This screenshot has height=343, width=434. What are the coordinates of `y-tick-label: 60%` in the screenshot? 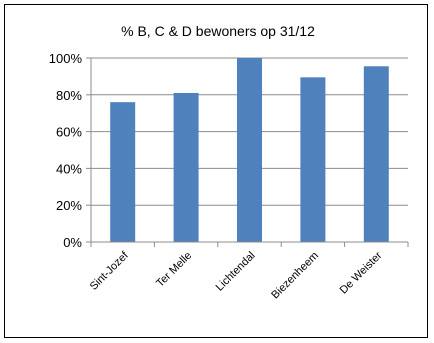 It's located at (69, 132).